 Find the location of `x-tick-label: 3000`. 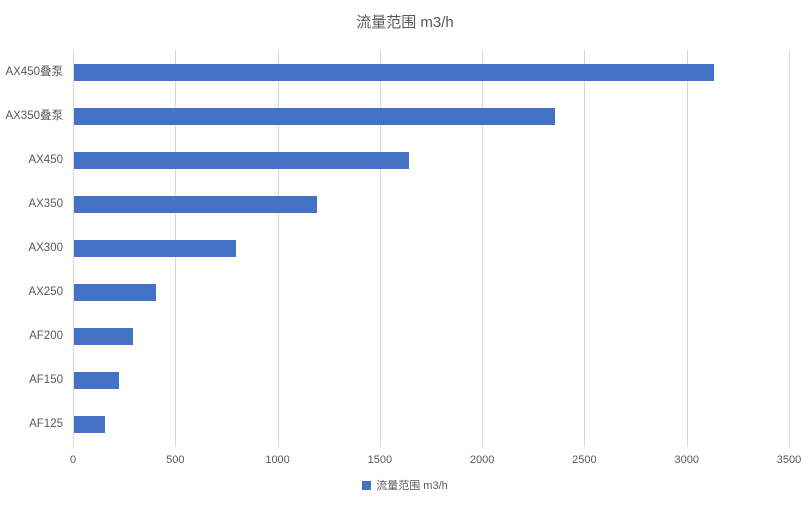

x-tick-label: 3000 is located at coordinates (686, 460).